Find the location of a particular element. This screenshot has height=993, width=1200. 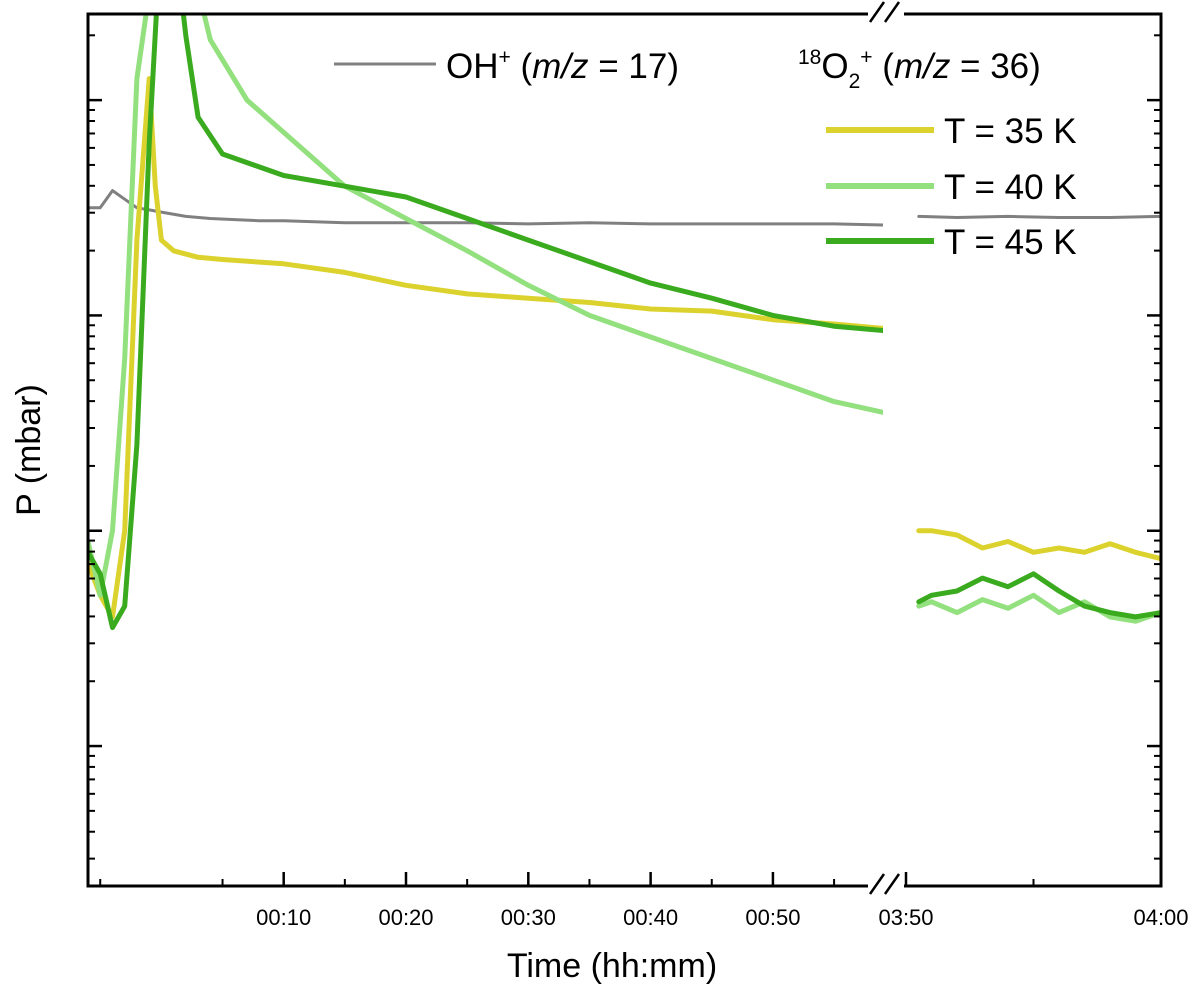

x-tick-label: 00:20 is located at coordinates (405, 917).